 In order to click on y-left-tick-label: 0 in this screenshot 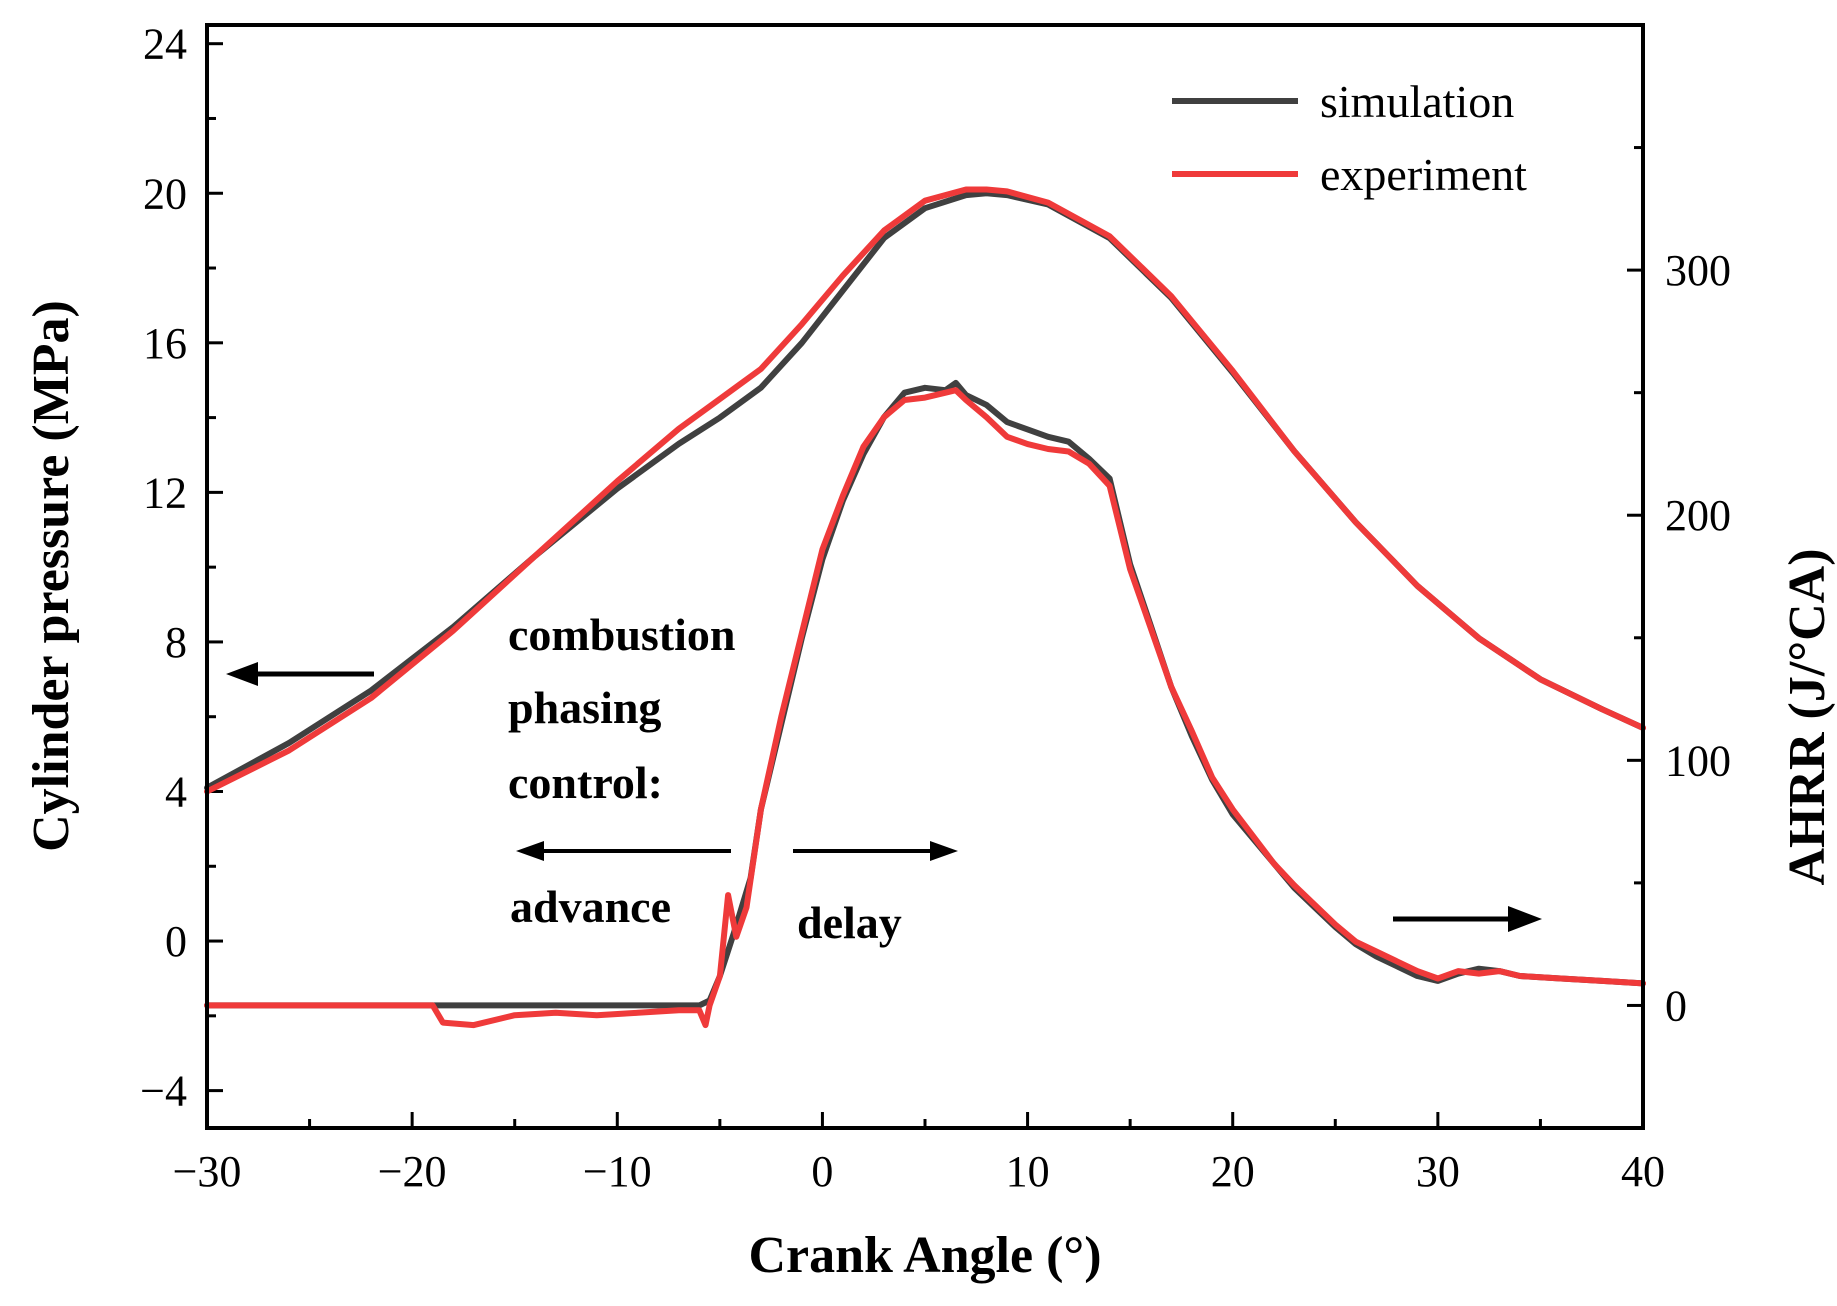, I will do `click(176, 941)`.